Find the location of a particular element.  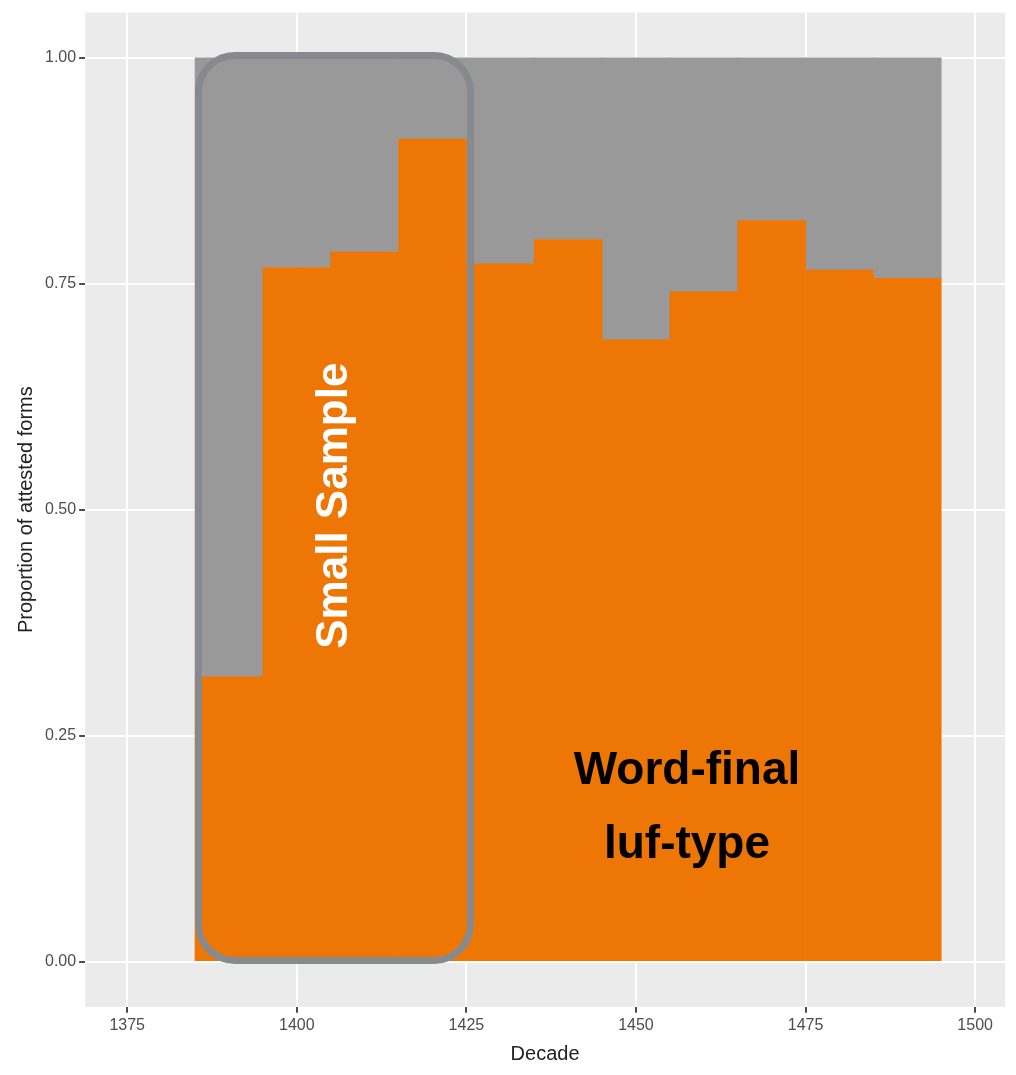

y-tick-label: 0.00 is located at coordinates (61, 961).